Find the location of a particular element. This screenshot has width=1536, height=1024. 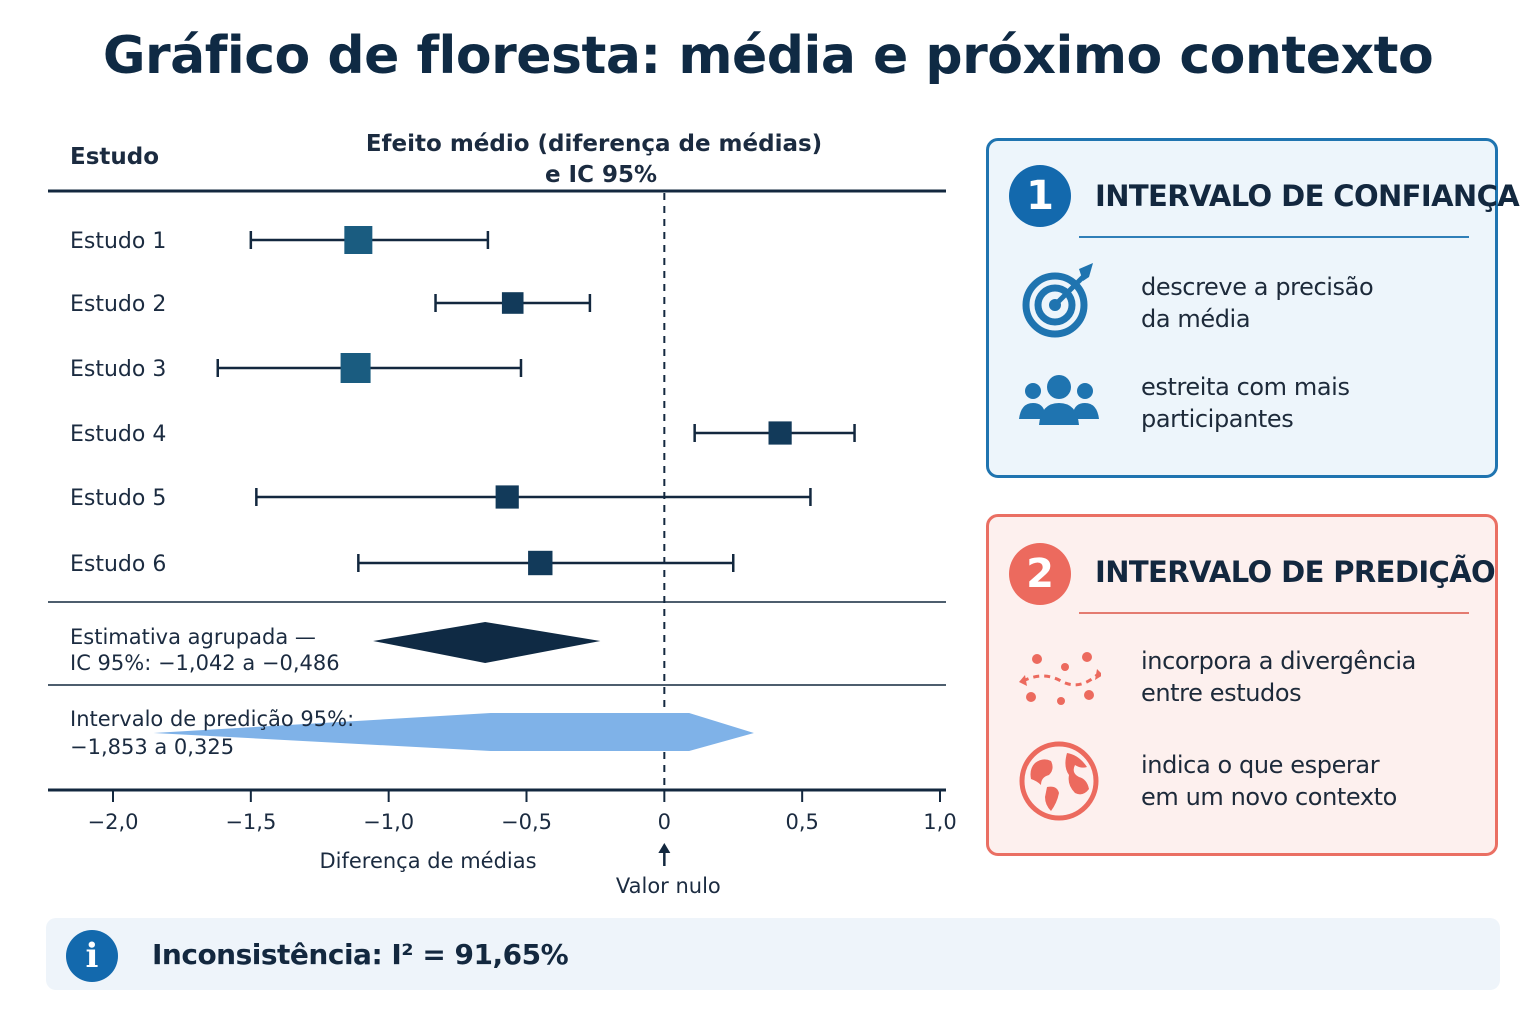

inconsistency-text: Inconsistência: I² = 91,65% is located at coordinates (360, 954).